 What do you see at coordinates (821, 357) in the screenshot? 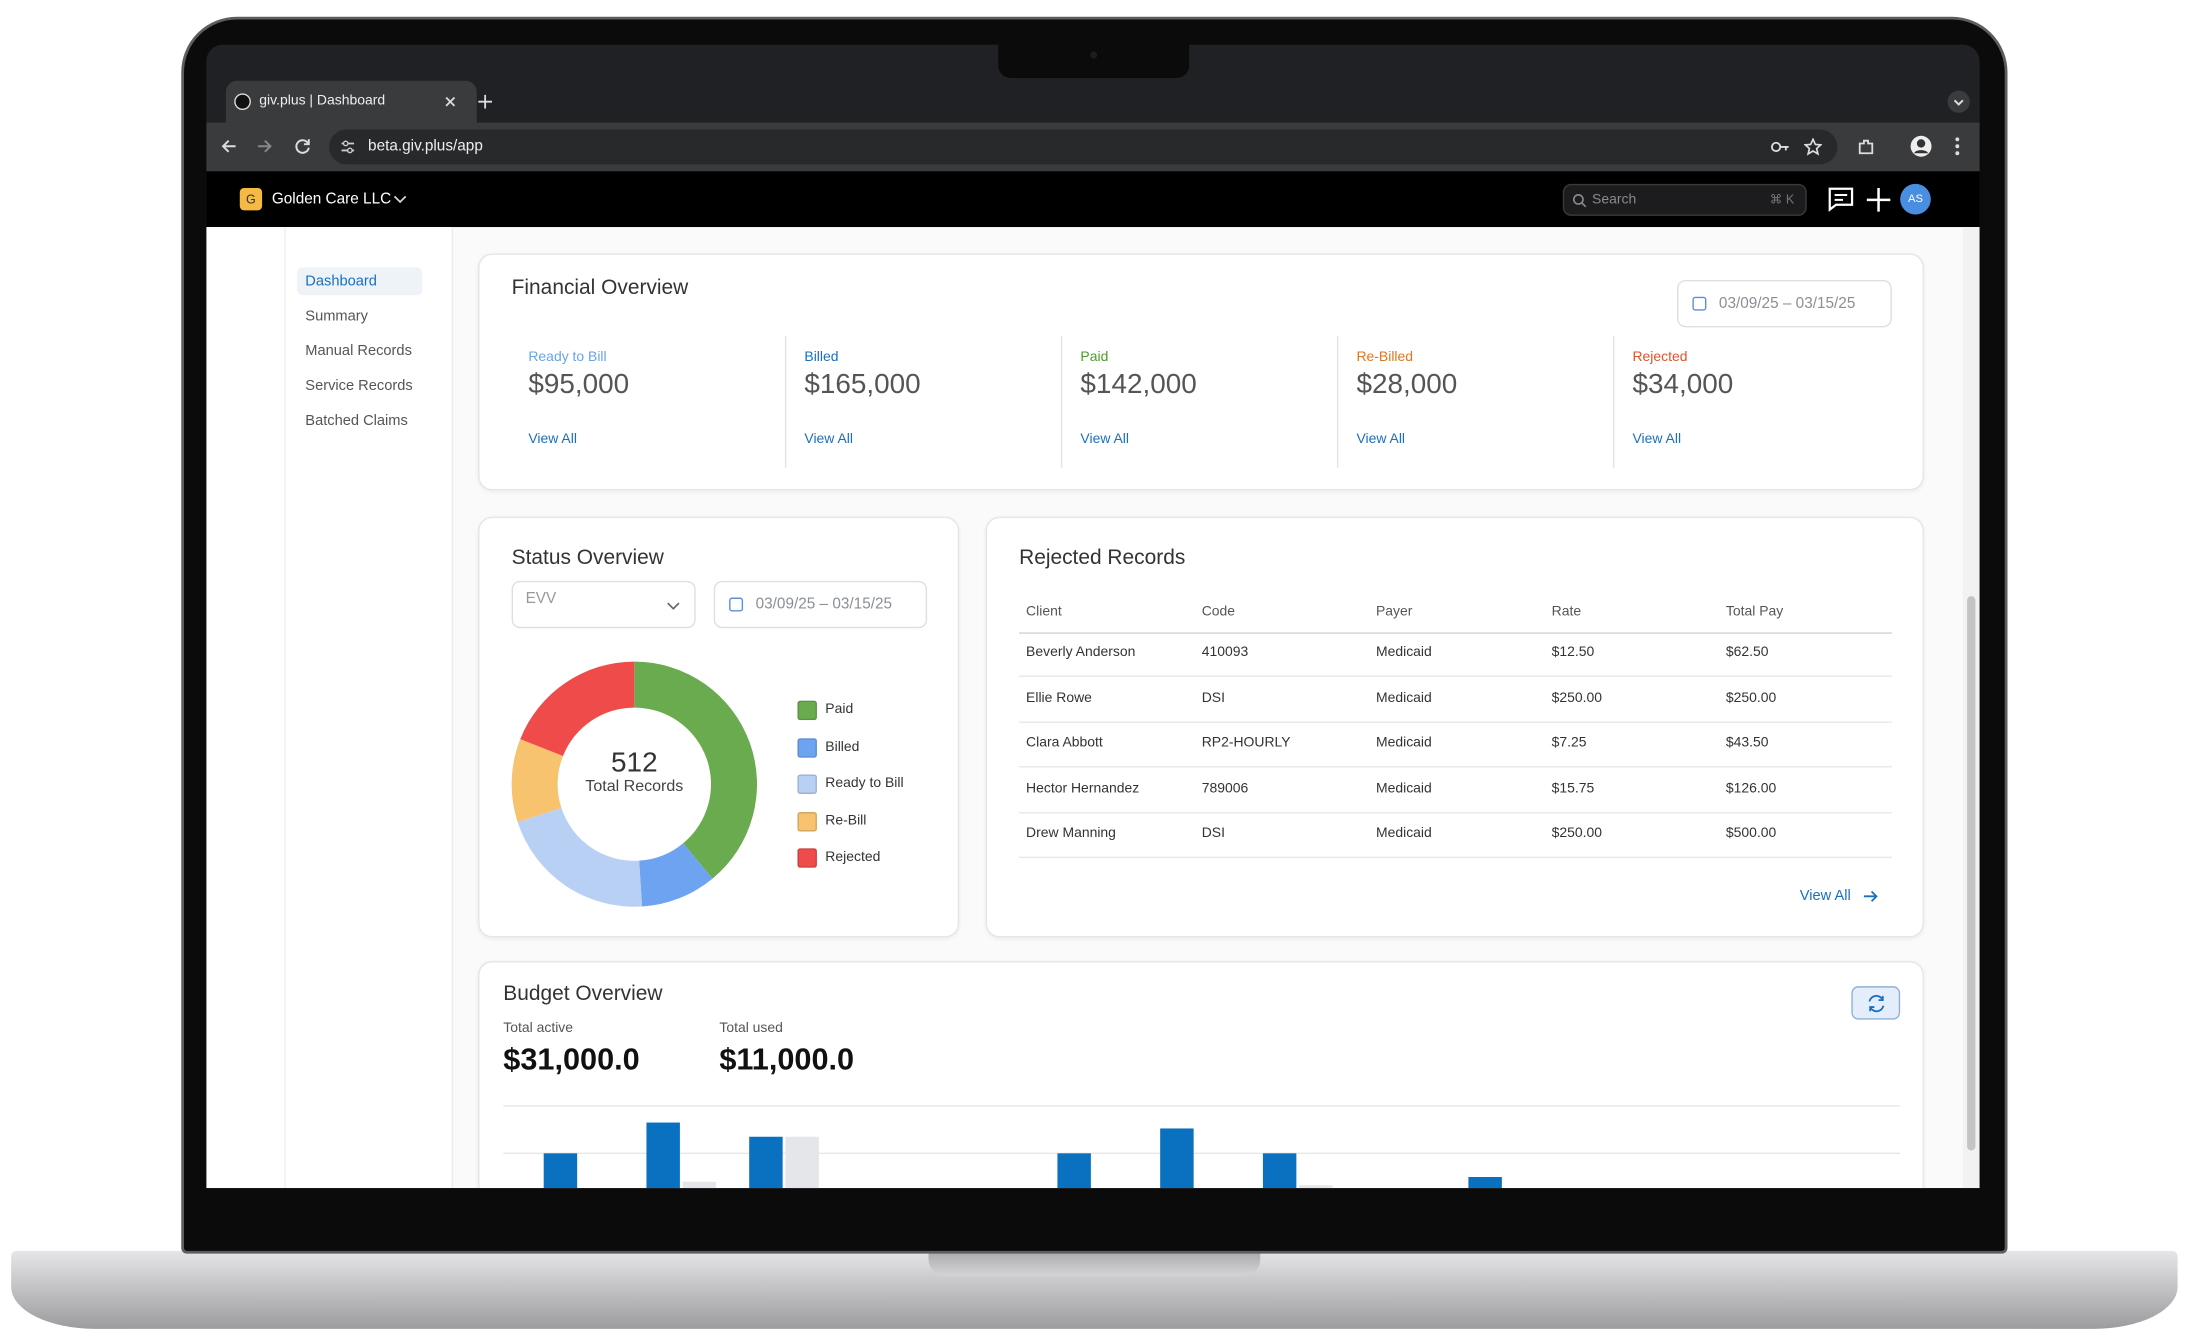
I see `stat-label: Billed` at bounding box center [821, 357].